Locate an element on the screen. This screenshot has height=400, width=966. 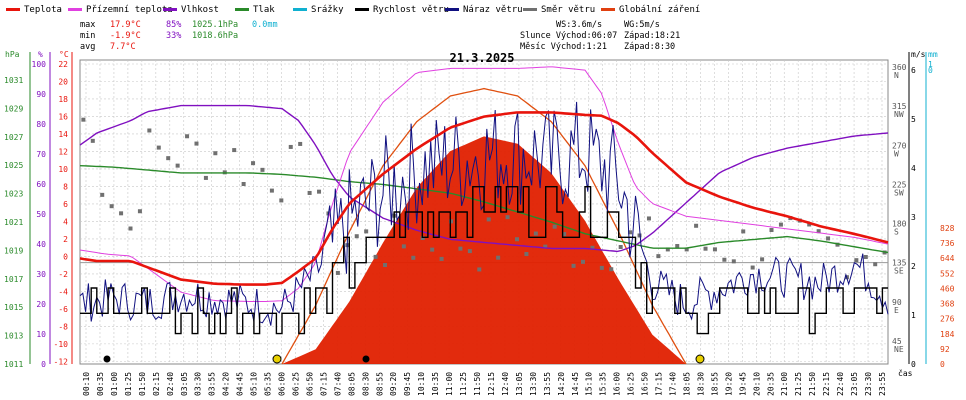
x-tick-label: 14:45 is located at coordinates (575, 384).